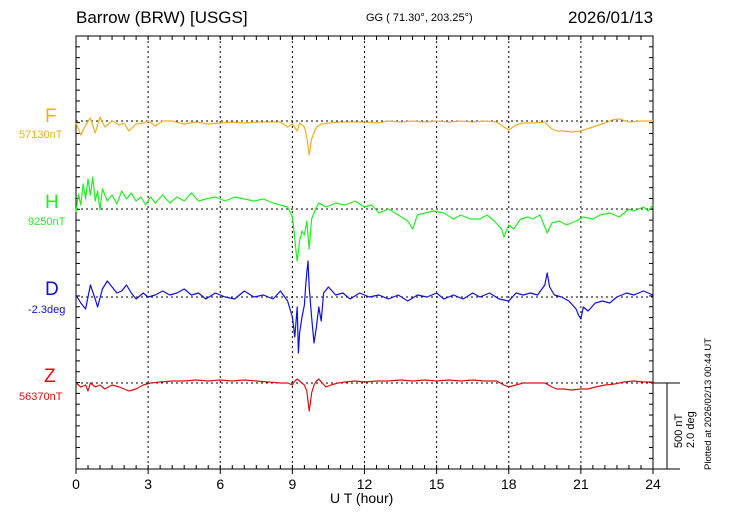  Describe the element at coordinates (364, 136) in the screenshot. I see `series-line-f` at that location.